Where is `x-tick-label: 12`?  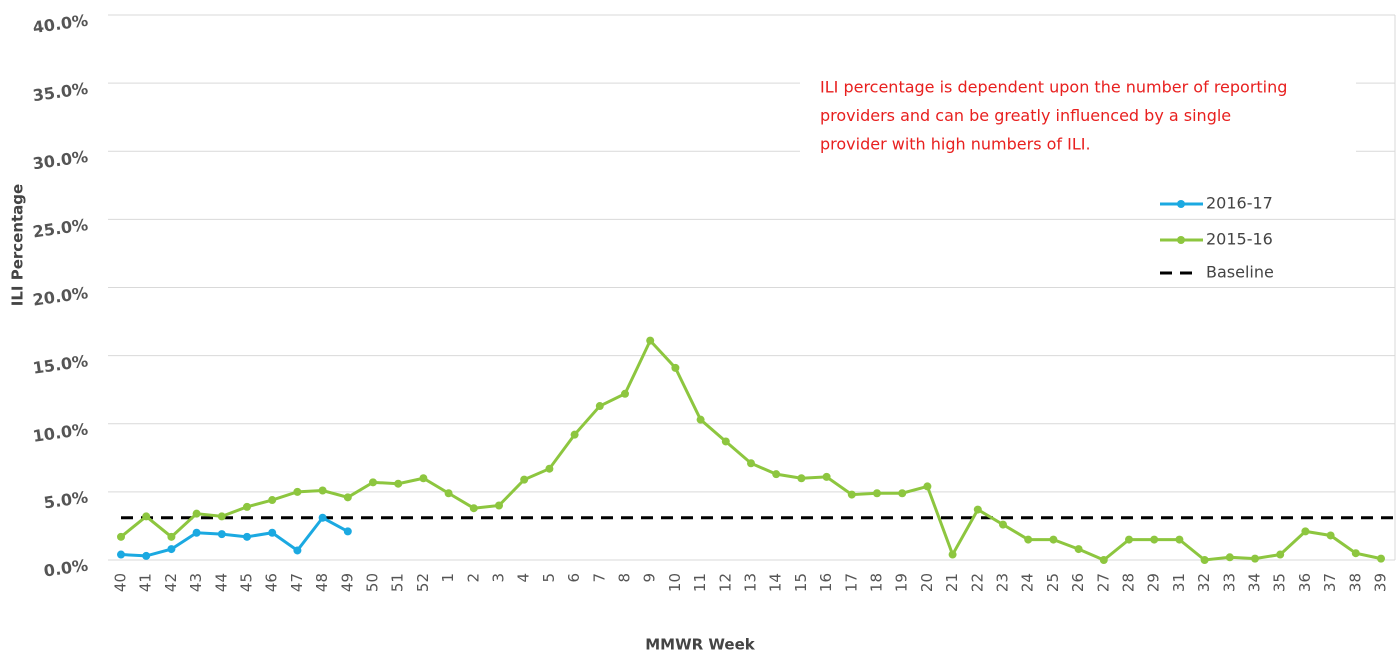 x-tick-label: 12 is located at coordinates (725, 582).